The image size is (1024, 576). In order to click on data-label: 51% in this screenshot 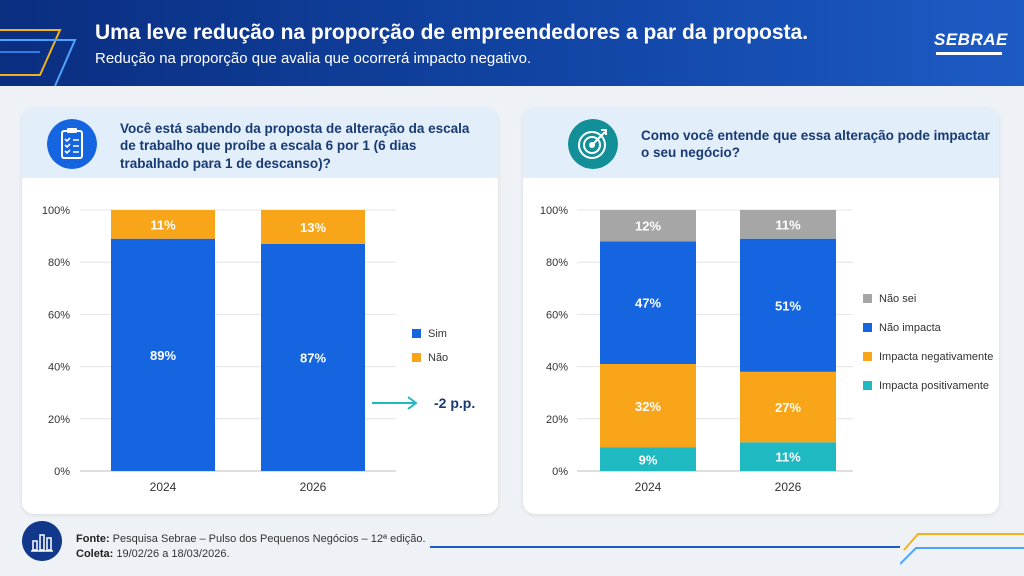, I will do `click(788, 305)`.